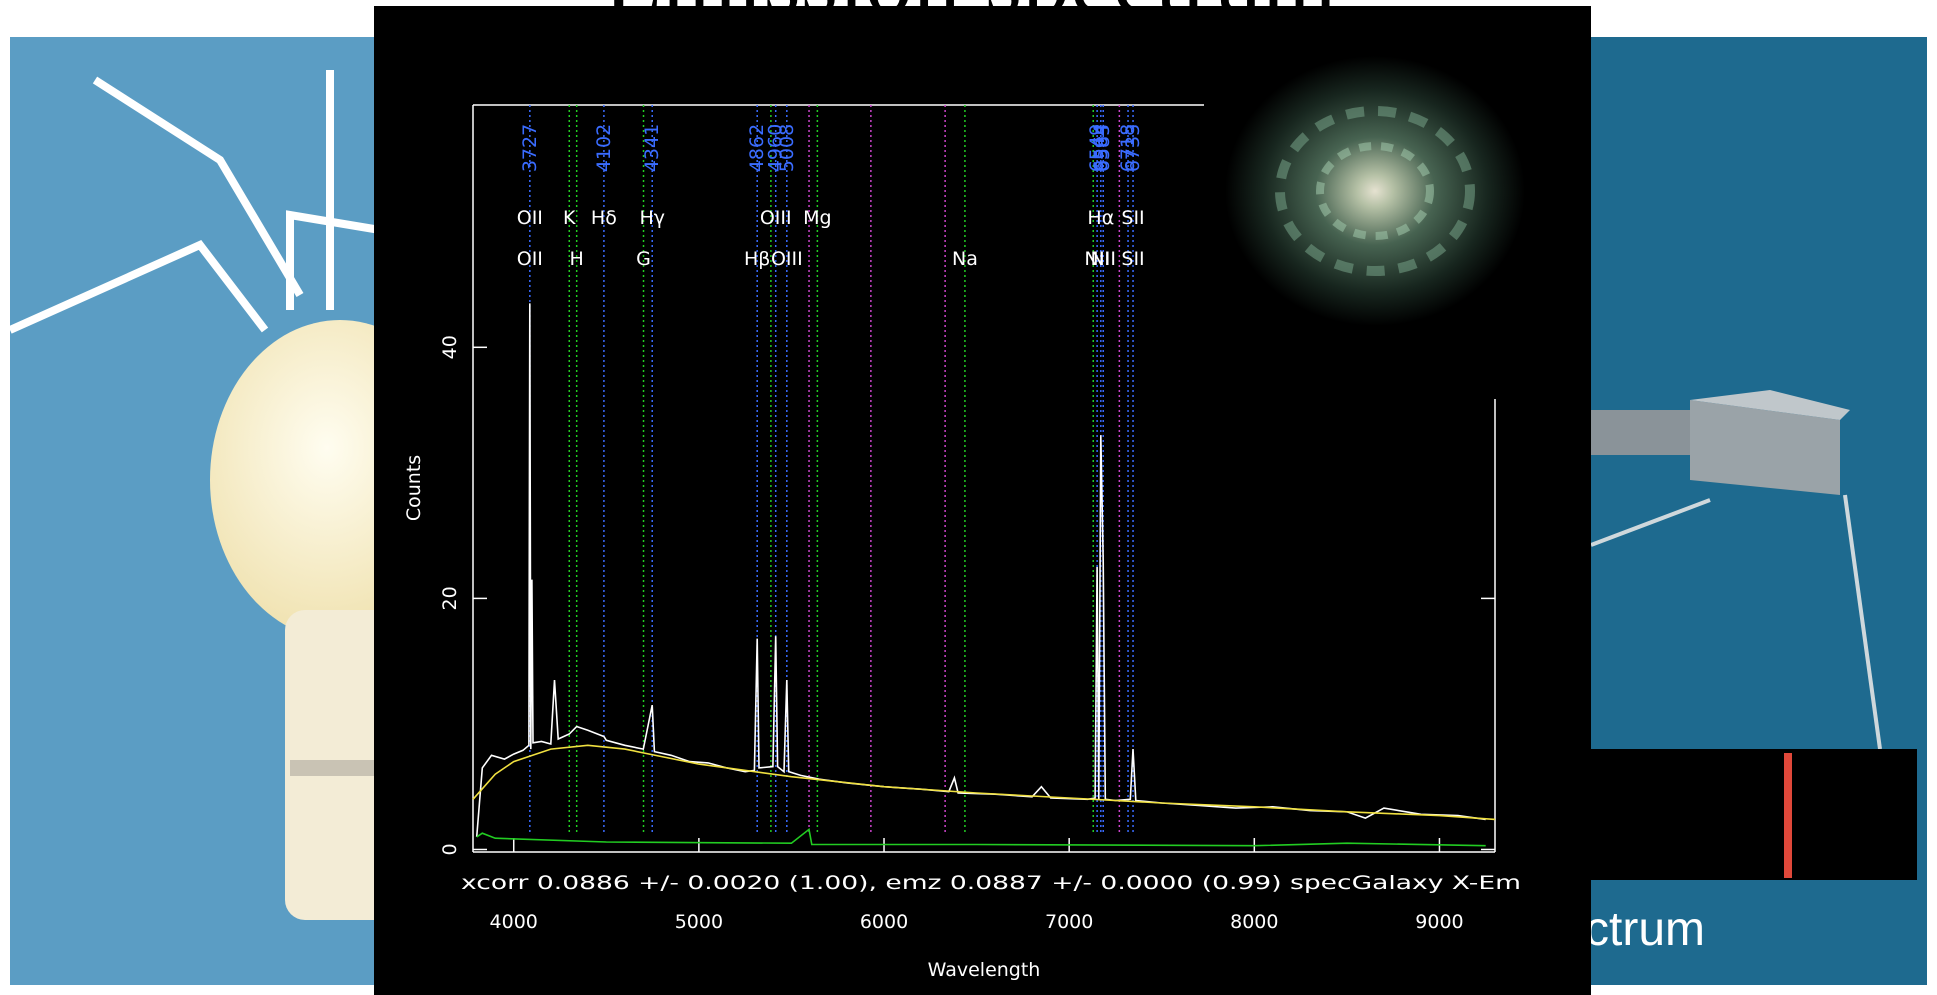 The width and height of the screenshot is (1937, 995). Describe the element at coordinates (1100, 218) in the screenshot. I see `line-label: Hα` at that location.